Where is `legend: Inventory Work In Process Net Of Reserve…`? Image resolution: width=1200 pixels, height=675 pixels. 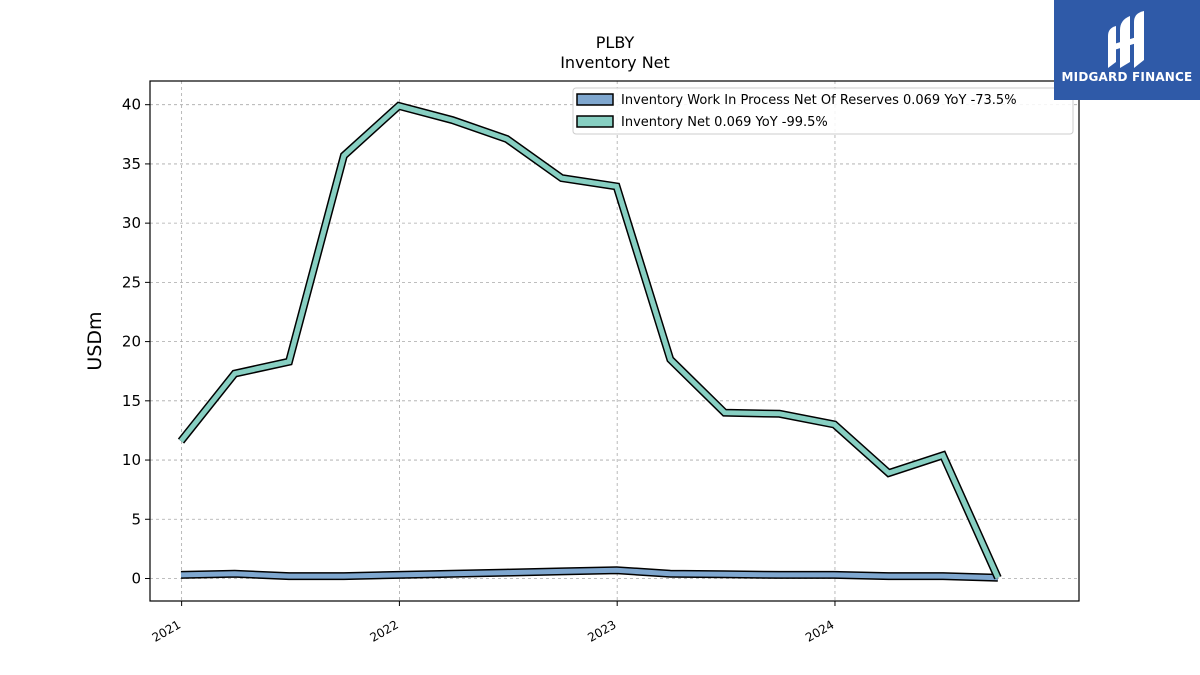
legend: Inventory Work In Process Net Of Reserve… is located at coordinates (823, 111).